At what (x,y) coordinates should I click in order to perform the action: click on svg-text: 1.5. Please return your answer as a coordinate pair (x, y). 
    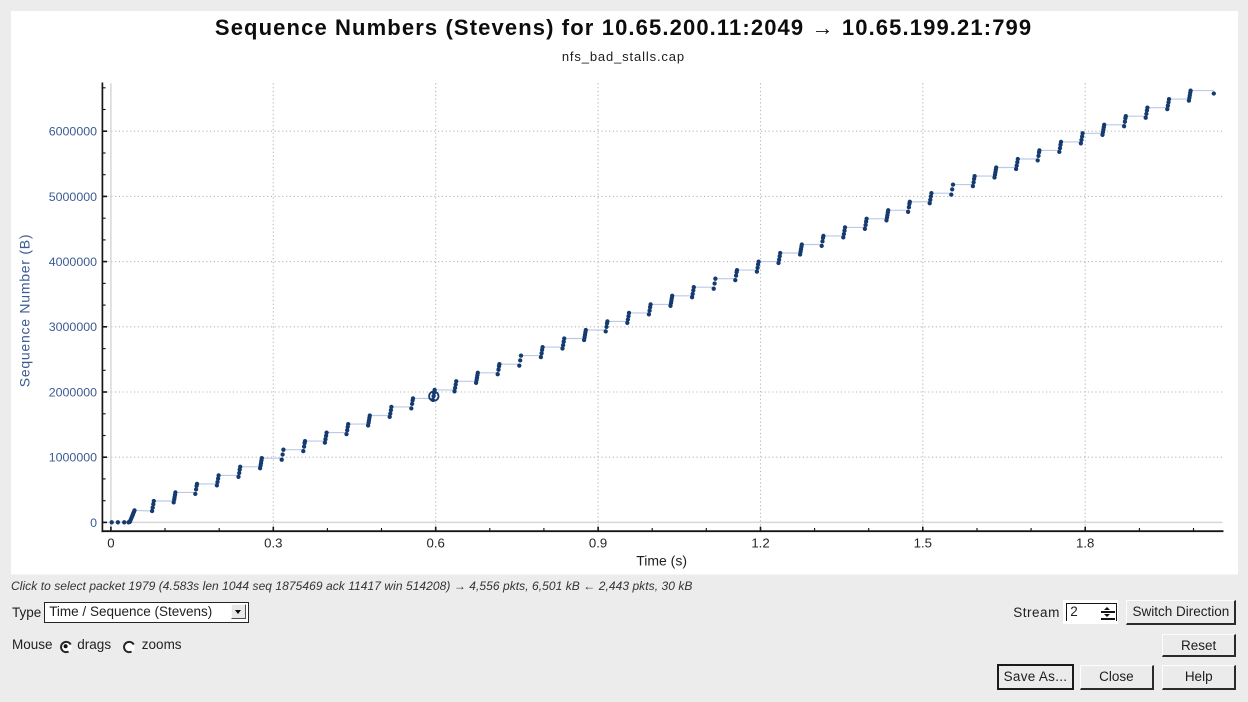
    Looking at the image, I should click on (923, 542).